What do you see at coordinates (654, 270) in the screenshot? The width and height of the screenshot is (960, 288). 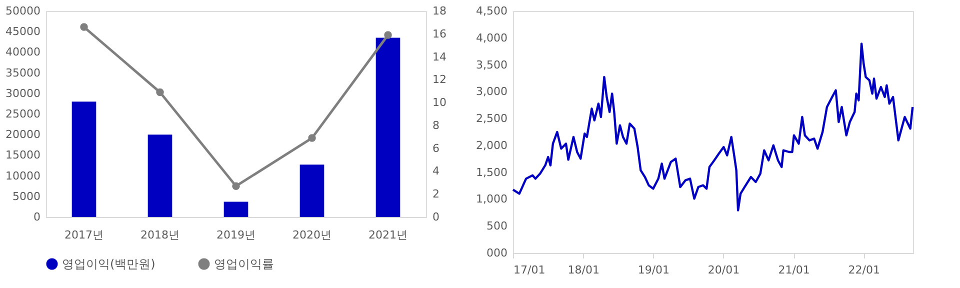 I see `x-tick-label: 19/01` at bounding box center [654, 270].